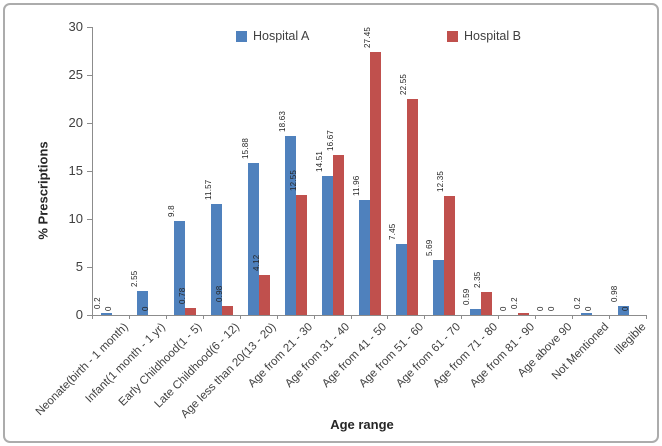  I want to click on bar-value-label: 18.63, so click(282, 122).